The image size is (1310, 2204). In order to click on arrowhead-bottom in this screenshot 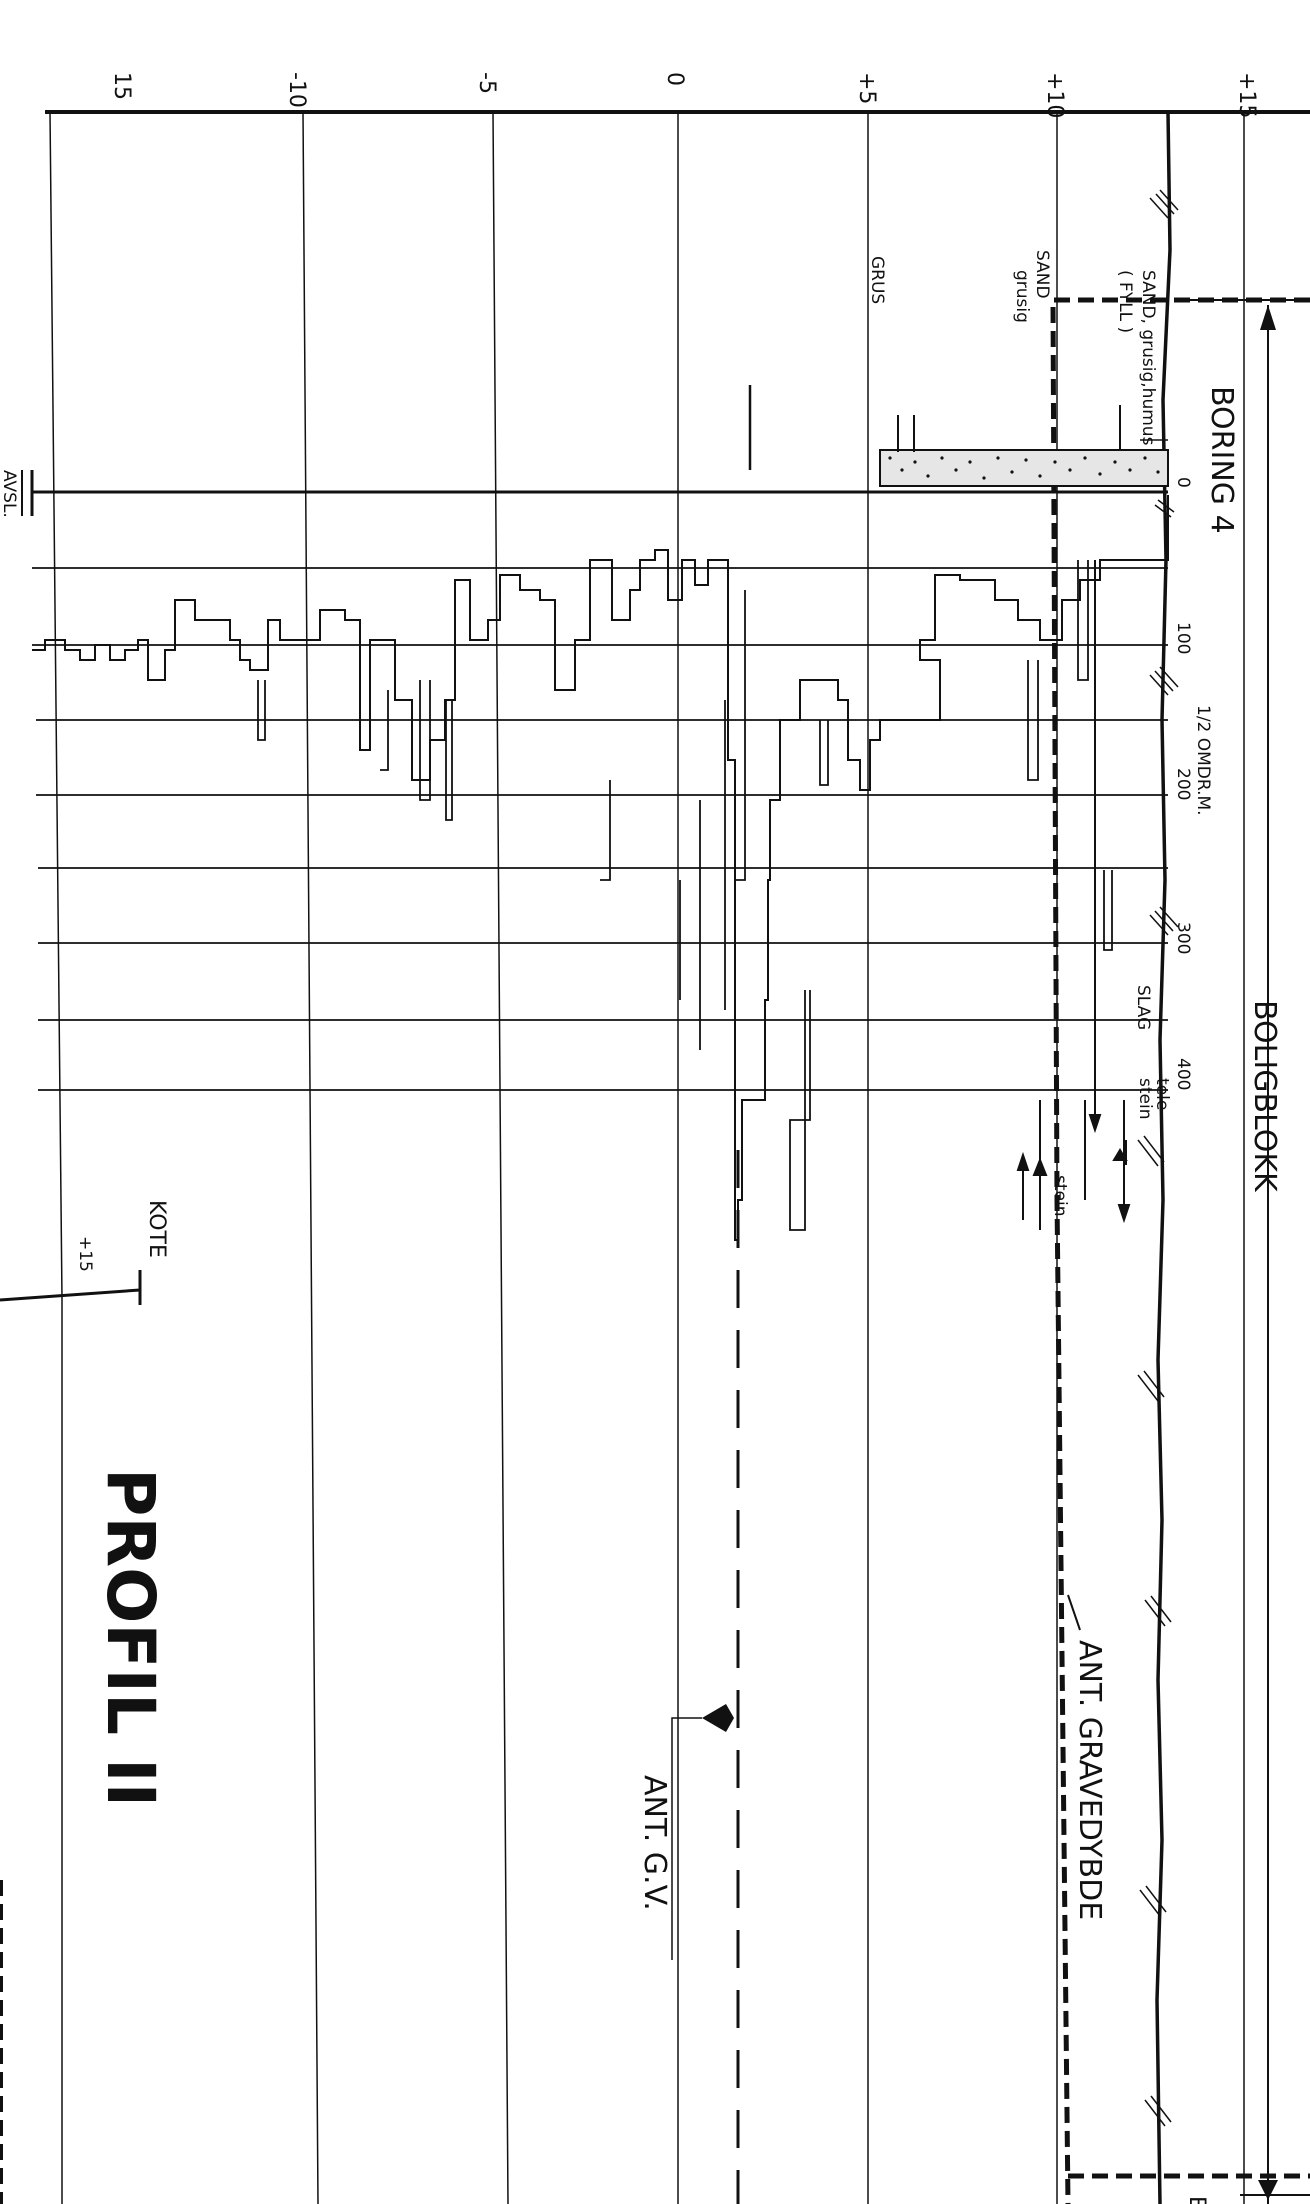, I will do `click(1268, 2190)`.